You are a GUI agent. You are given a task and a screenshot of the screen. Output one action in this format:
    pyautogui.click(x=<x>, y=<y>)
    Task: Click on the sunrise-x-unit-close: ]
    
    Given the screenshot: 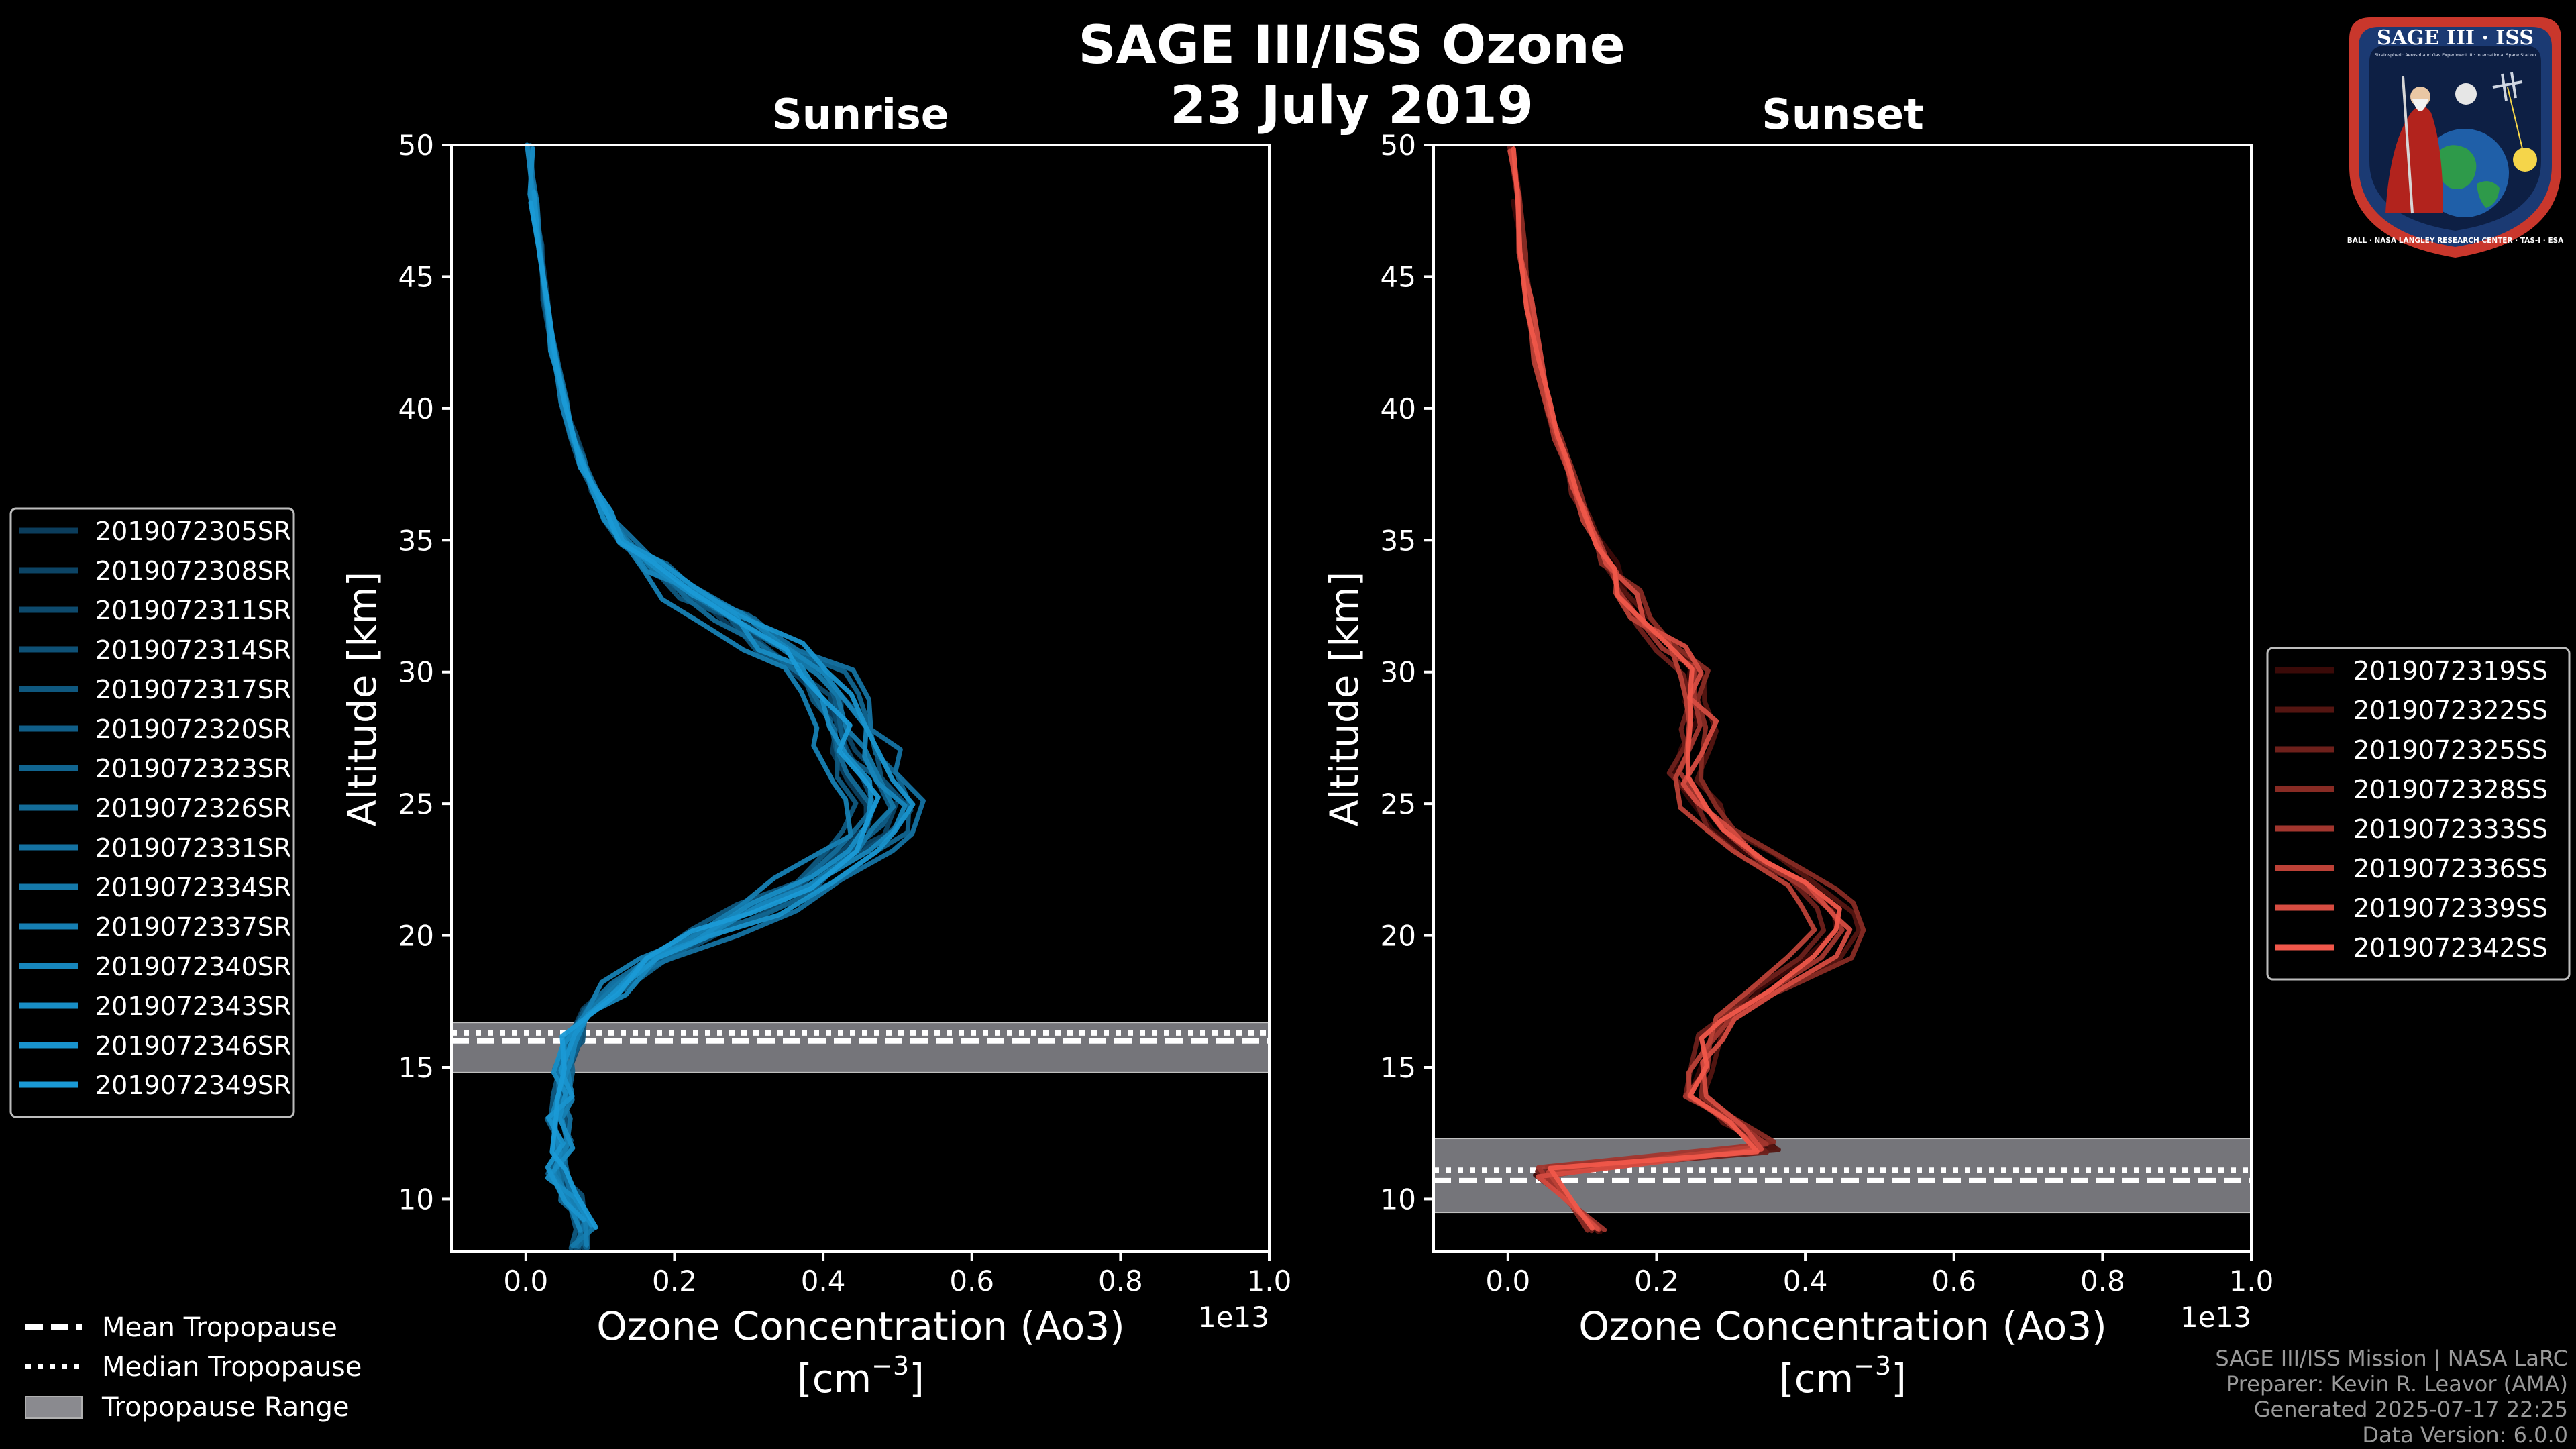 What is the action you would take?
    pyautogui.click(x=916, y=1378)
    